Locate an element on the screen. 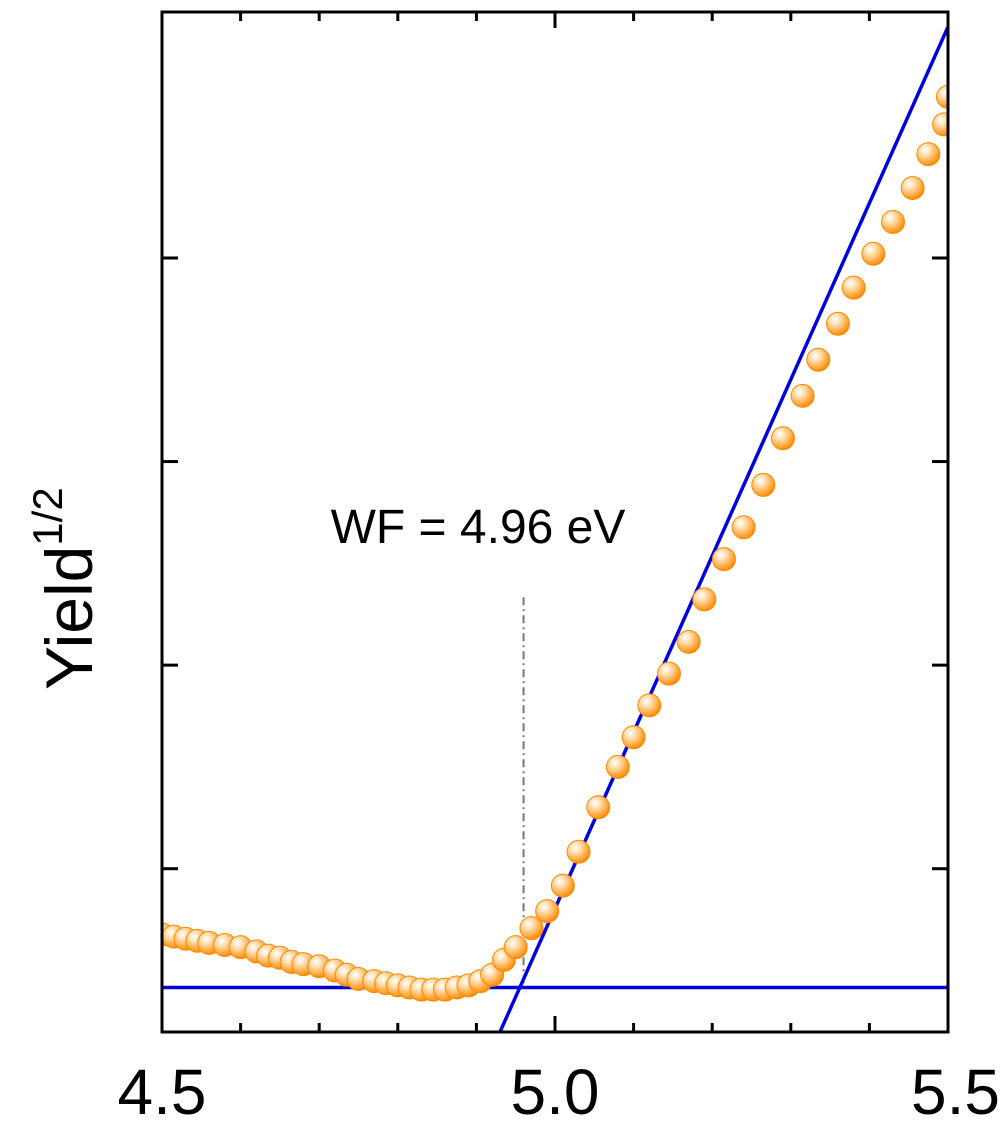  x-tick-label: 5.0 is located at coordinates (555, 1092).